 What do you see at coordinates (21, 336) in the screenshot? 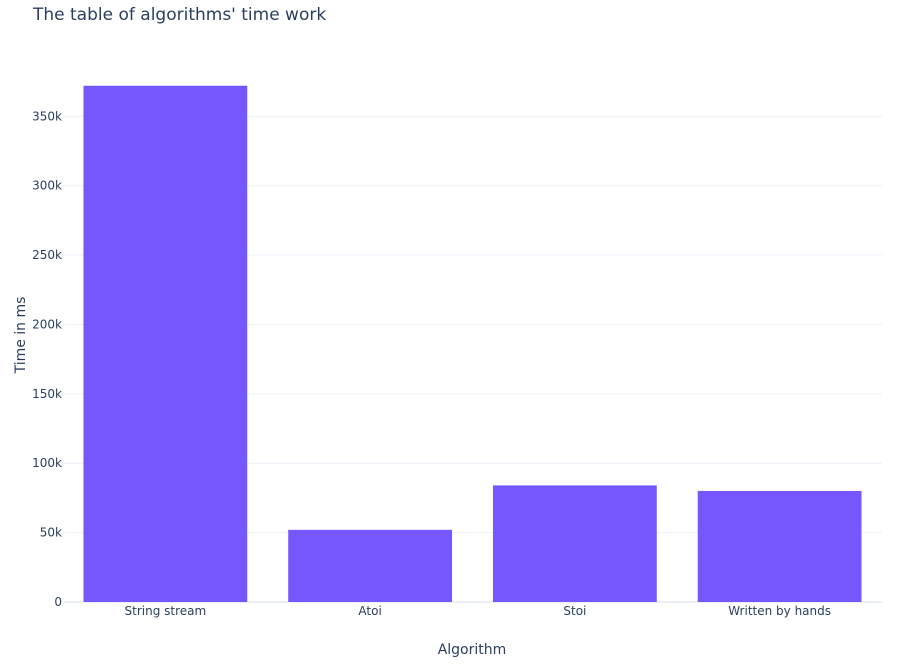
I see `y-axis-title: Time in ms` at bounding box center [21, 336].